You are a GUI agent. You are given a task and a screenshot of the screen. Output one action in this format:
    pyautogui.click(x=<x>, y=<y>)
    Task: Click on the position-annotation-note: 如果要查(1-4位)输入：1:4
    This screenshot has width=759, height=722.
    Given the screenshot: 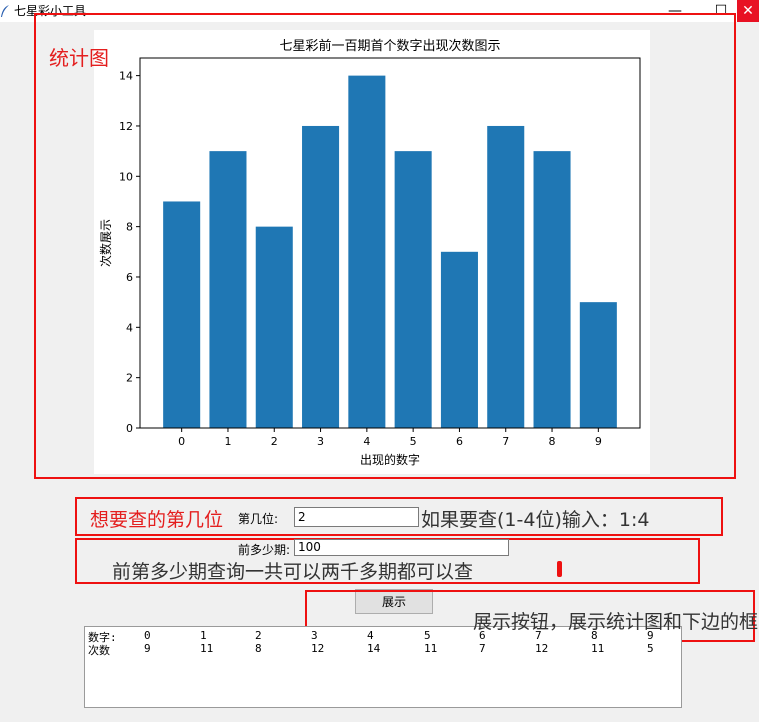 What is the action you would take?
    pyautogui.click(x=535, y=520)
    